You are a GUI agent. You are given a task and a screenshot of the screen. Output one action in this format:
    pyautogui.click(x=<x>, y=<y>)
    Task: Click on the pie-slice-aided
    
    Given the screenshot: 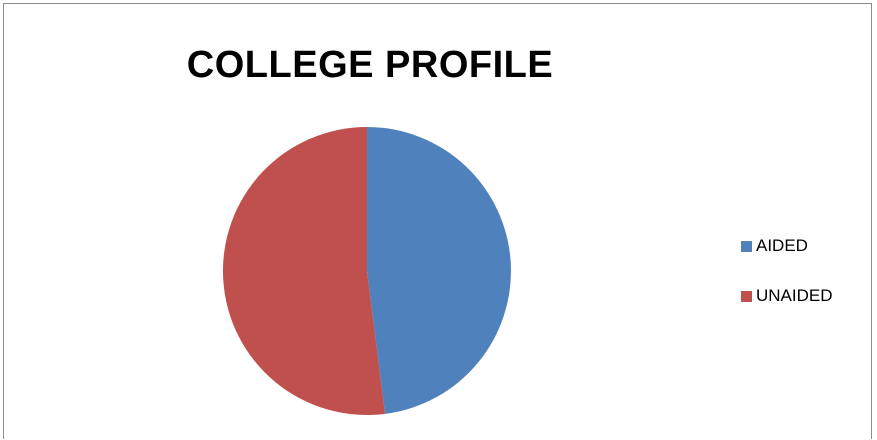 What is the action you would take?
    pyautogui.click(x=439, y=270)
    